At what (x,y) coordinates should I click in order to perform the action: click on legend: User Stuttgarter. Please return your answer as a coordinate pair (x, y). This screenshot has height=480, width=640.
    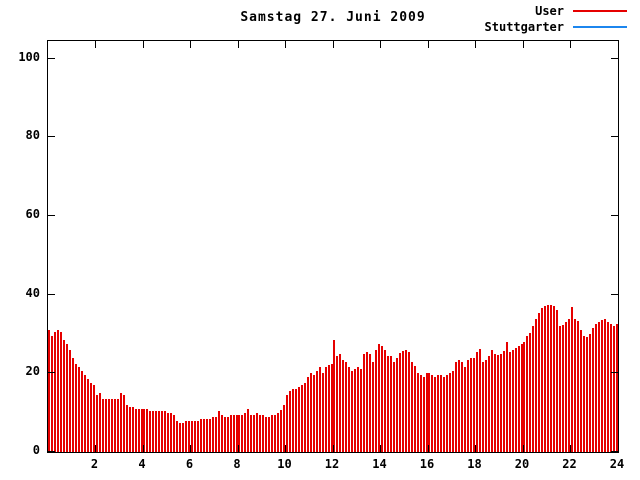
    Looking at the image, I should click on (556, 19).